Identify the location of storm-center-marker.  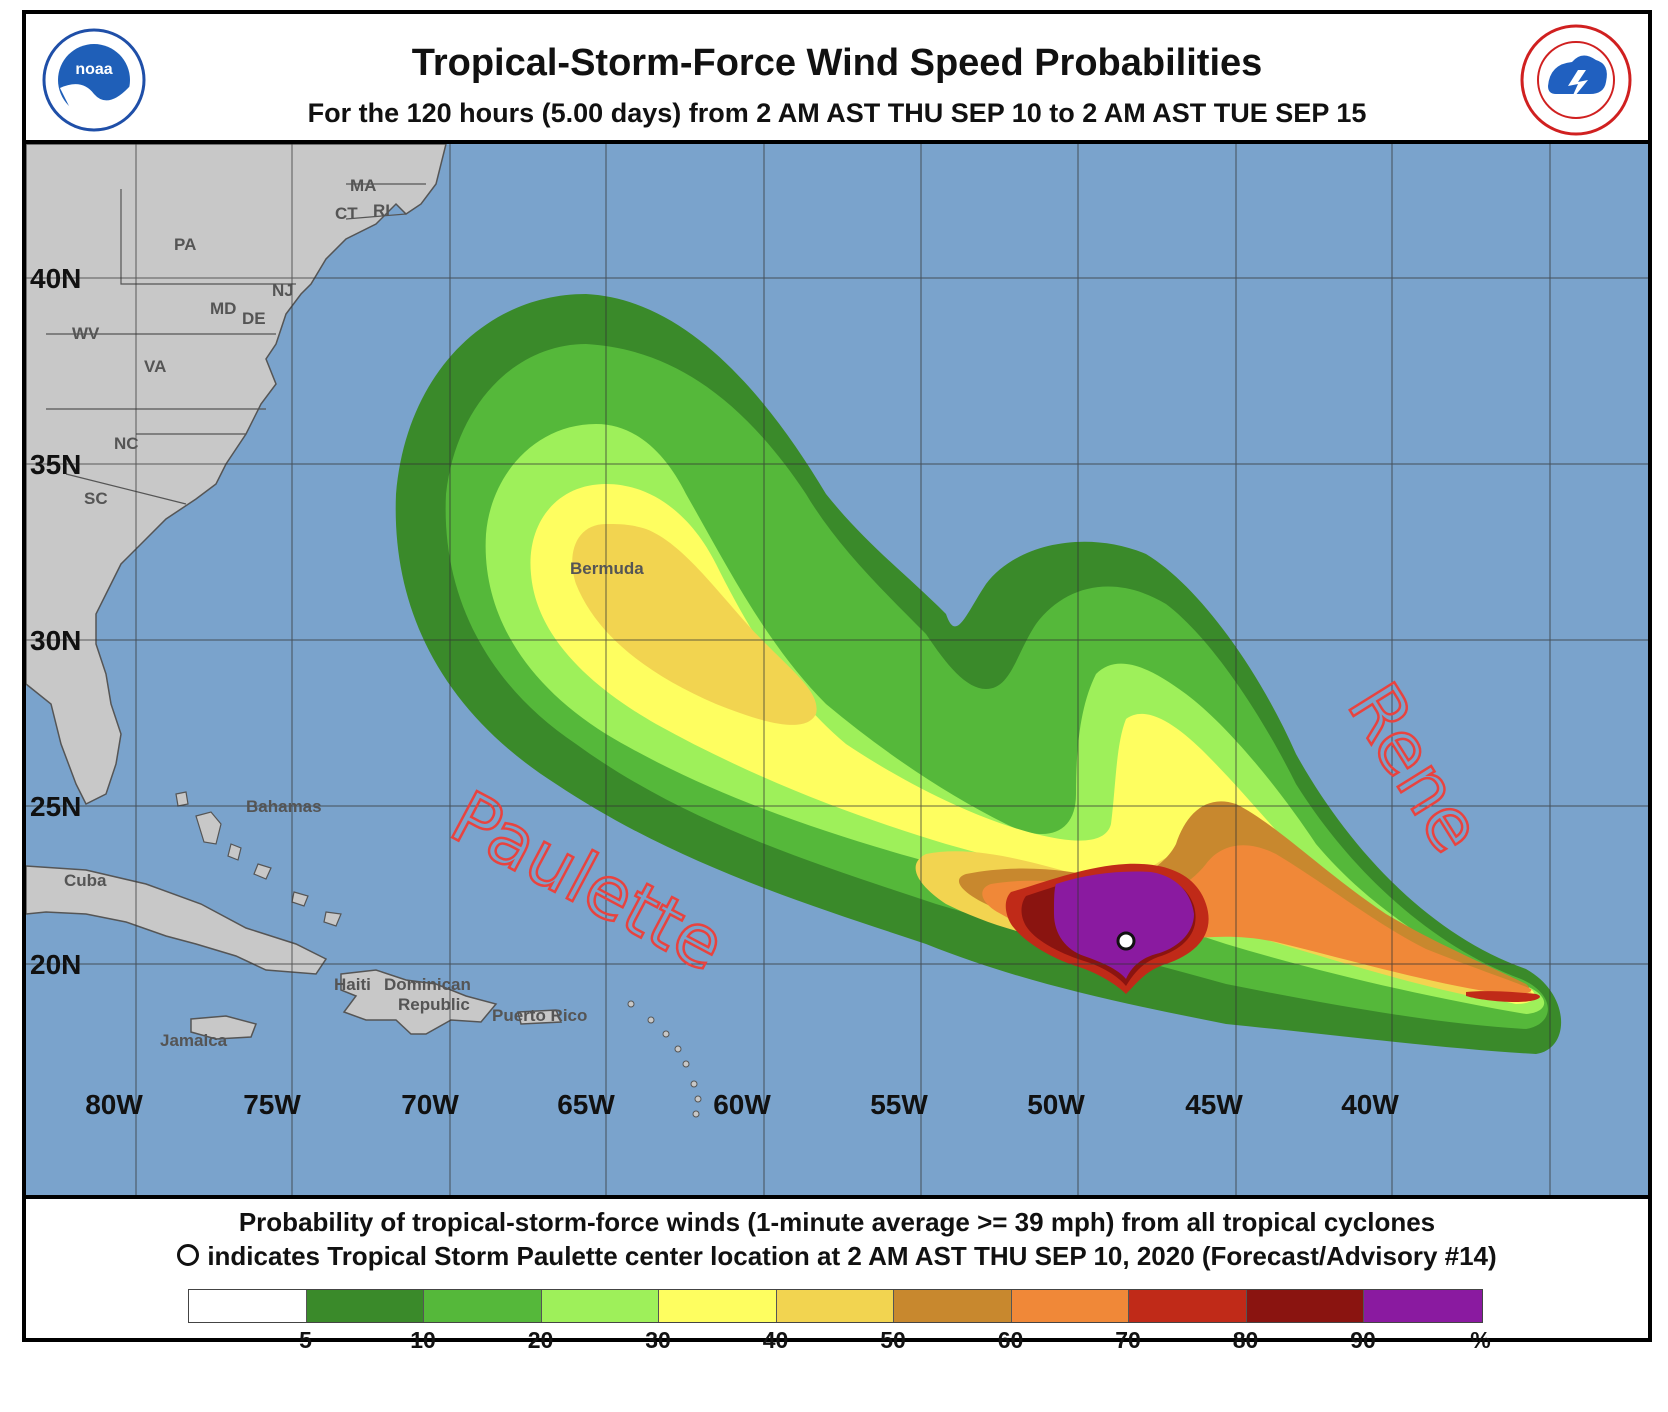
(1126, 941).